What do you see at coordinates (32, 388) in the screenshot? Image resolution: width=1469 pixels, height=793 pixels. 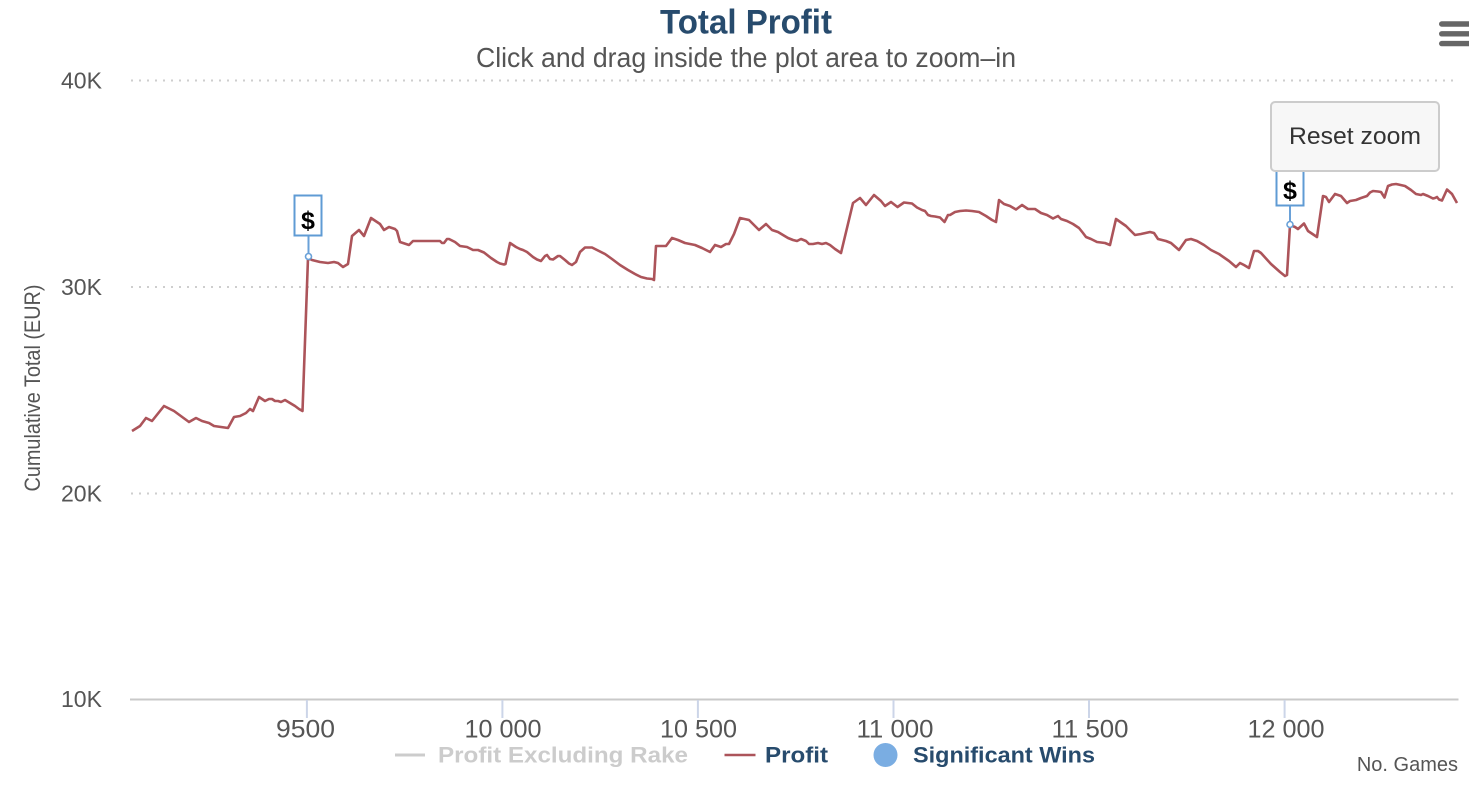 I see `svg-text: Cumulative Total (EUR)` at bounding box center [32, 388].